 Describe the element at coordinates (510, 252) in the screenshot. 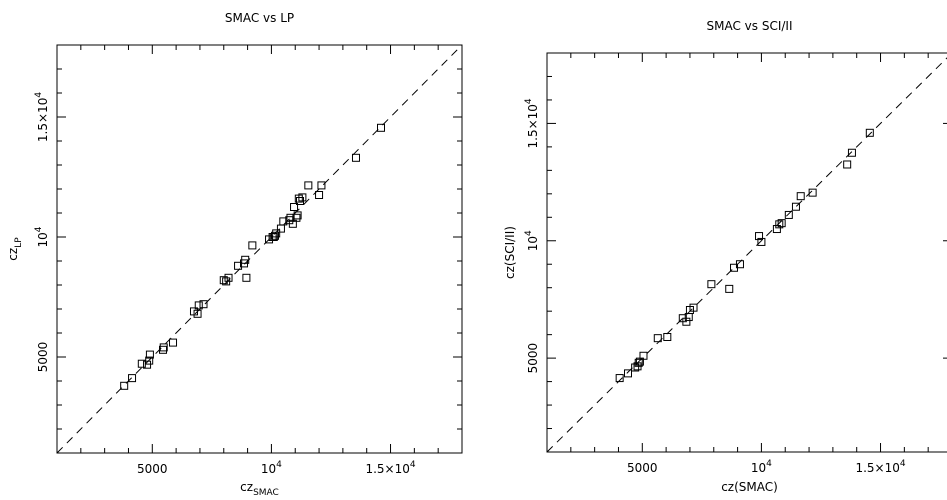

I see `y-axis-label: cz(SCI/II)` at that location.